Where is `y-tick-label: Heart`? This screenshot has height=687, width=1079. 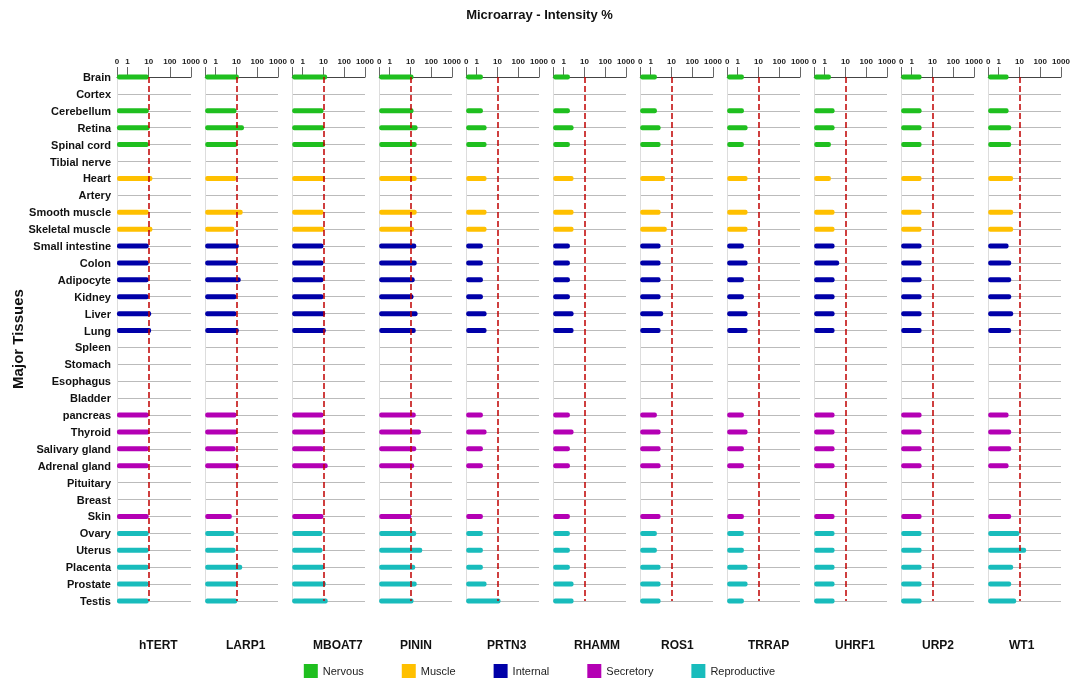 y-tick-label: Heart is located at coordinates (97, 178).